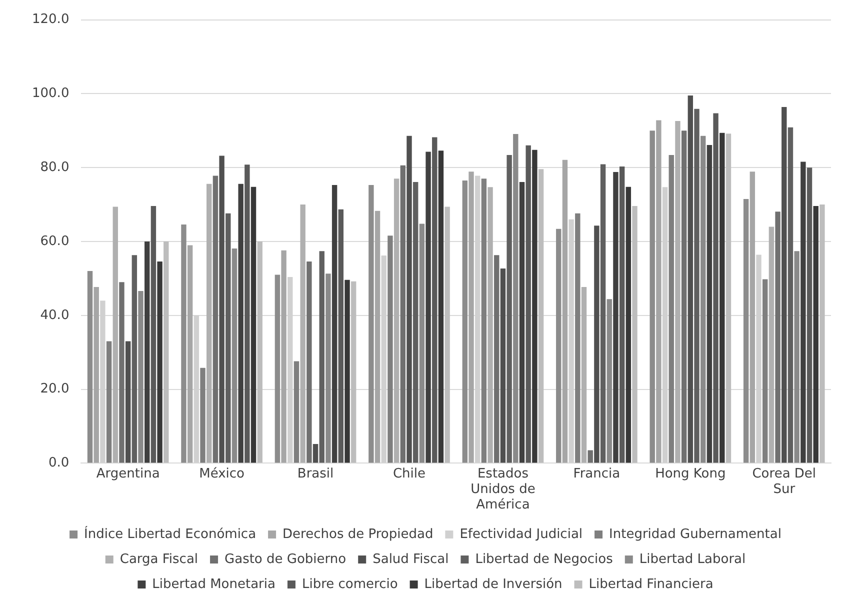 This screenshot has width=851, height=611. I want to click on x-tick-label: México, so click(222, 474).